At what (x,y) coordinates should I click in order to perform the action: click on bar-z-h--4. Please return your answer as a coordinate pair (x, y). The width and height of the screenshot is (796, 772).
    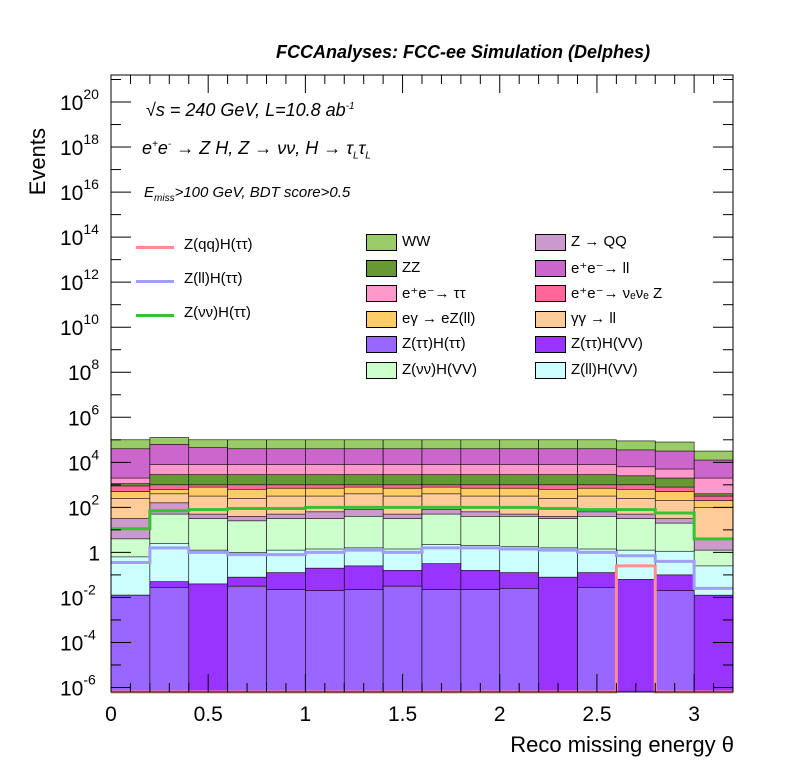
    Looking at the image, I should click on (286, 641).